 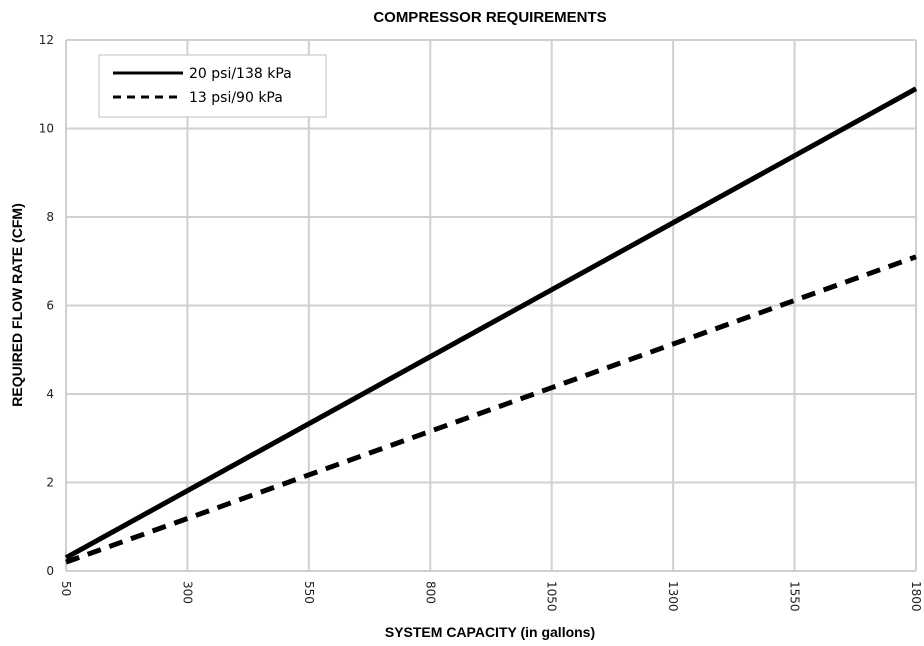 What do you see at coordinates (46, 129) in the screenshot?
I see `y-tick-label: 10` at bounding box center [46, 129].